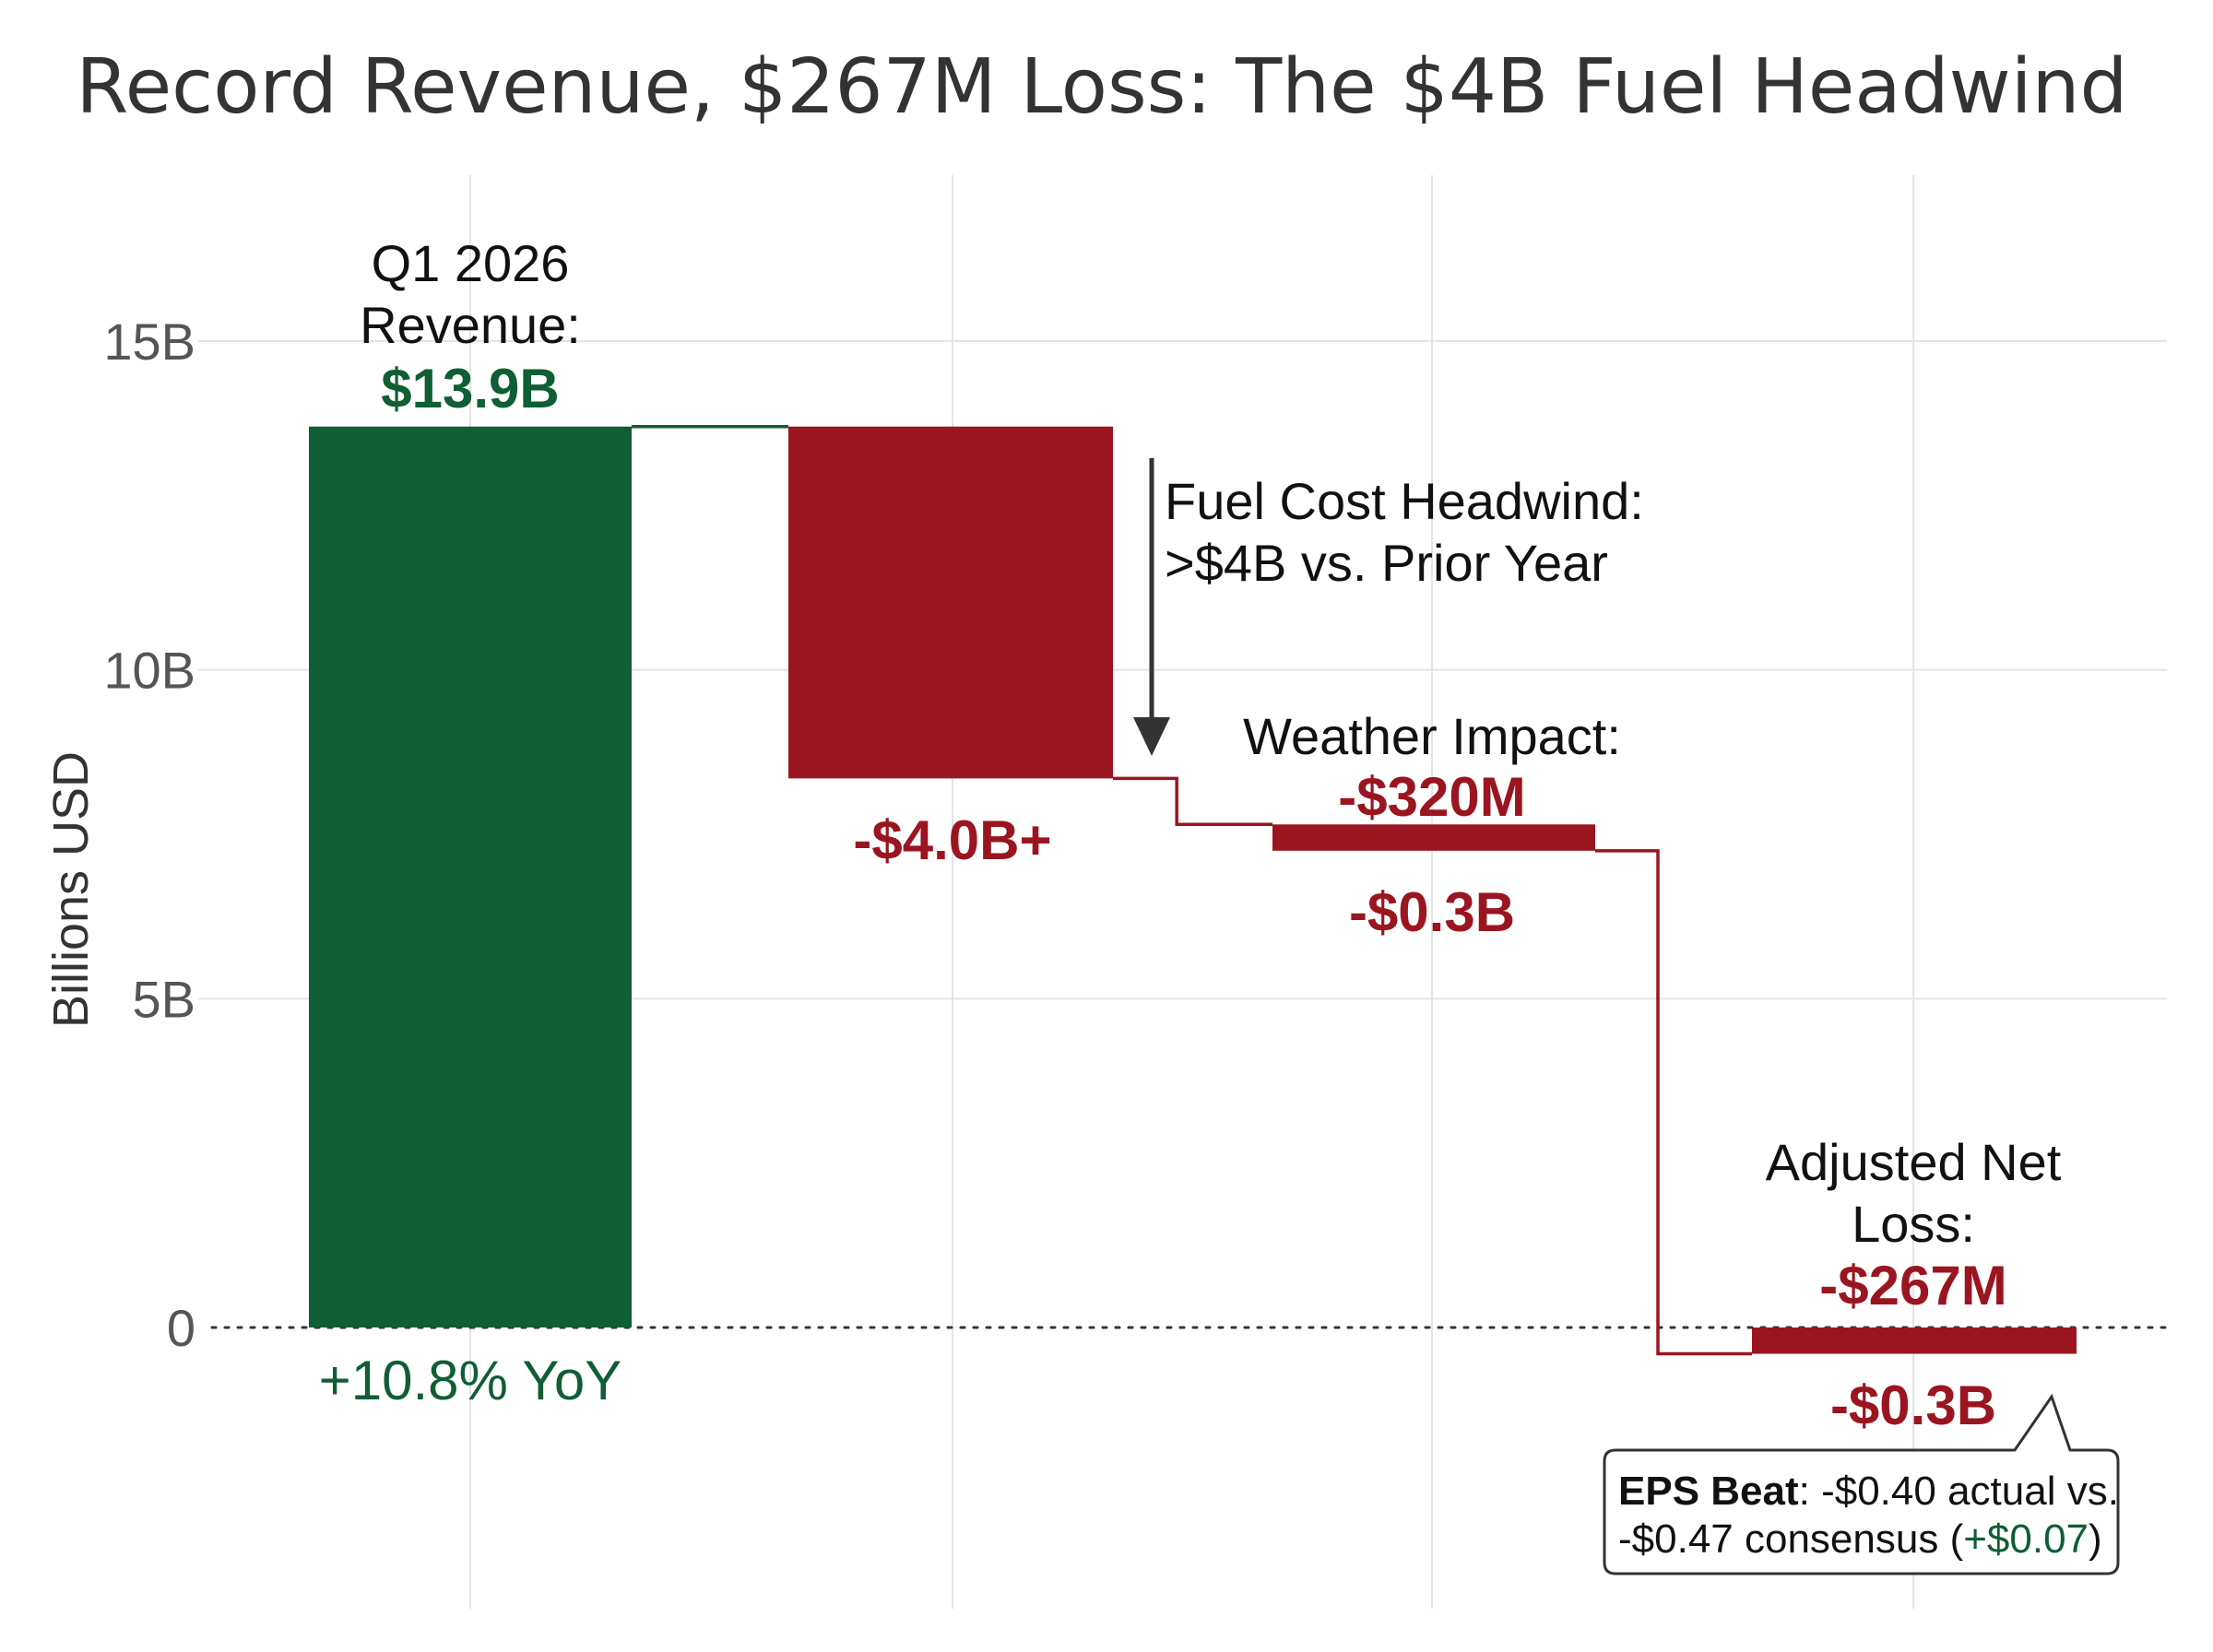 The width and height of the screenshot is (2213, 1652). What do you see at coordinates (950, 602) in the screenshot?
I see `fuel-bar` at bounding box center [950, 602].